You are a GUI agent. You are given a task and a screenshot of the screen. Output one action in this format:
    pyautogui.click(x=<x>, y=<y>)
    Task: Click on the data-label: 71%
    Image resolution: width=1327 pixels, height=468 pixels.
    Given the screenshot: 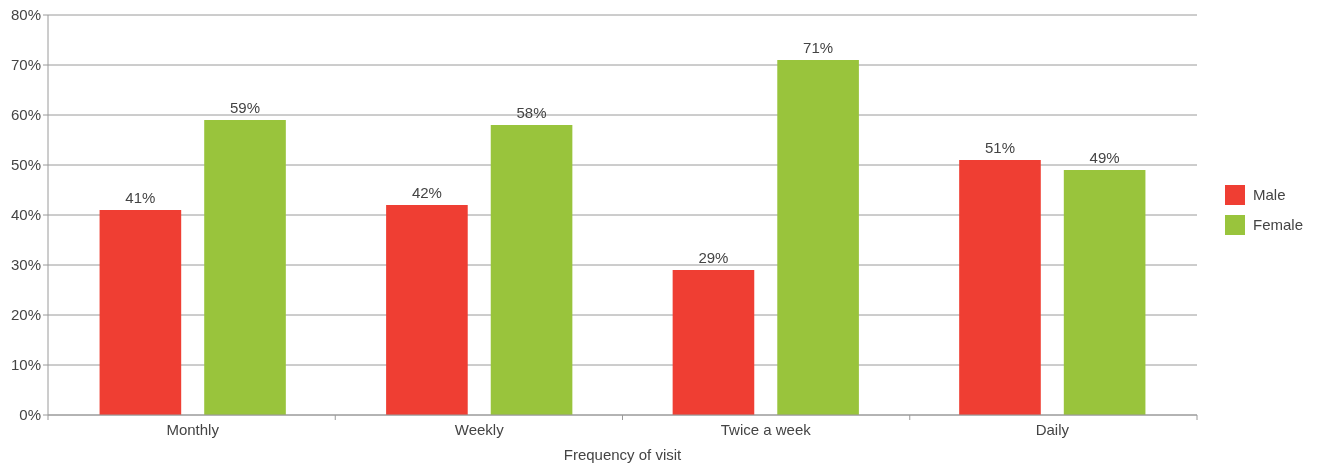 What is the action you would take?
    pyautogui.click(x=818, y=47)
    